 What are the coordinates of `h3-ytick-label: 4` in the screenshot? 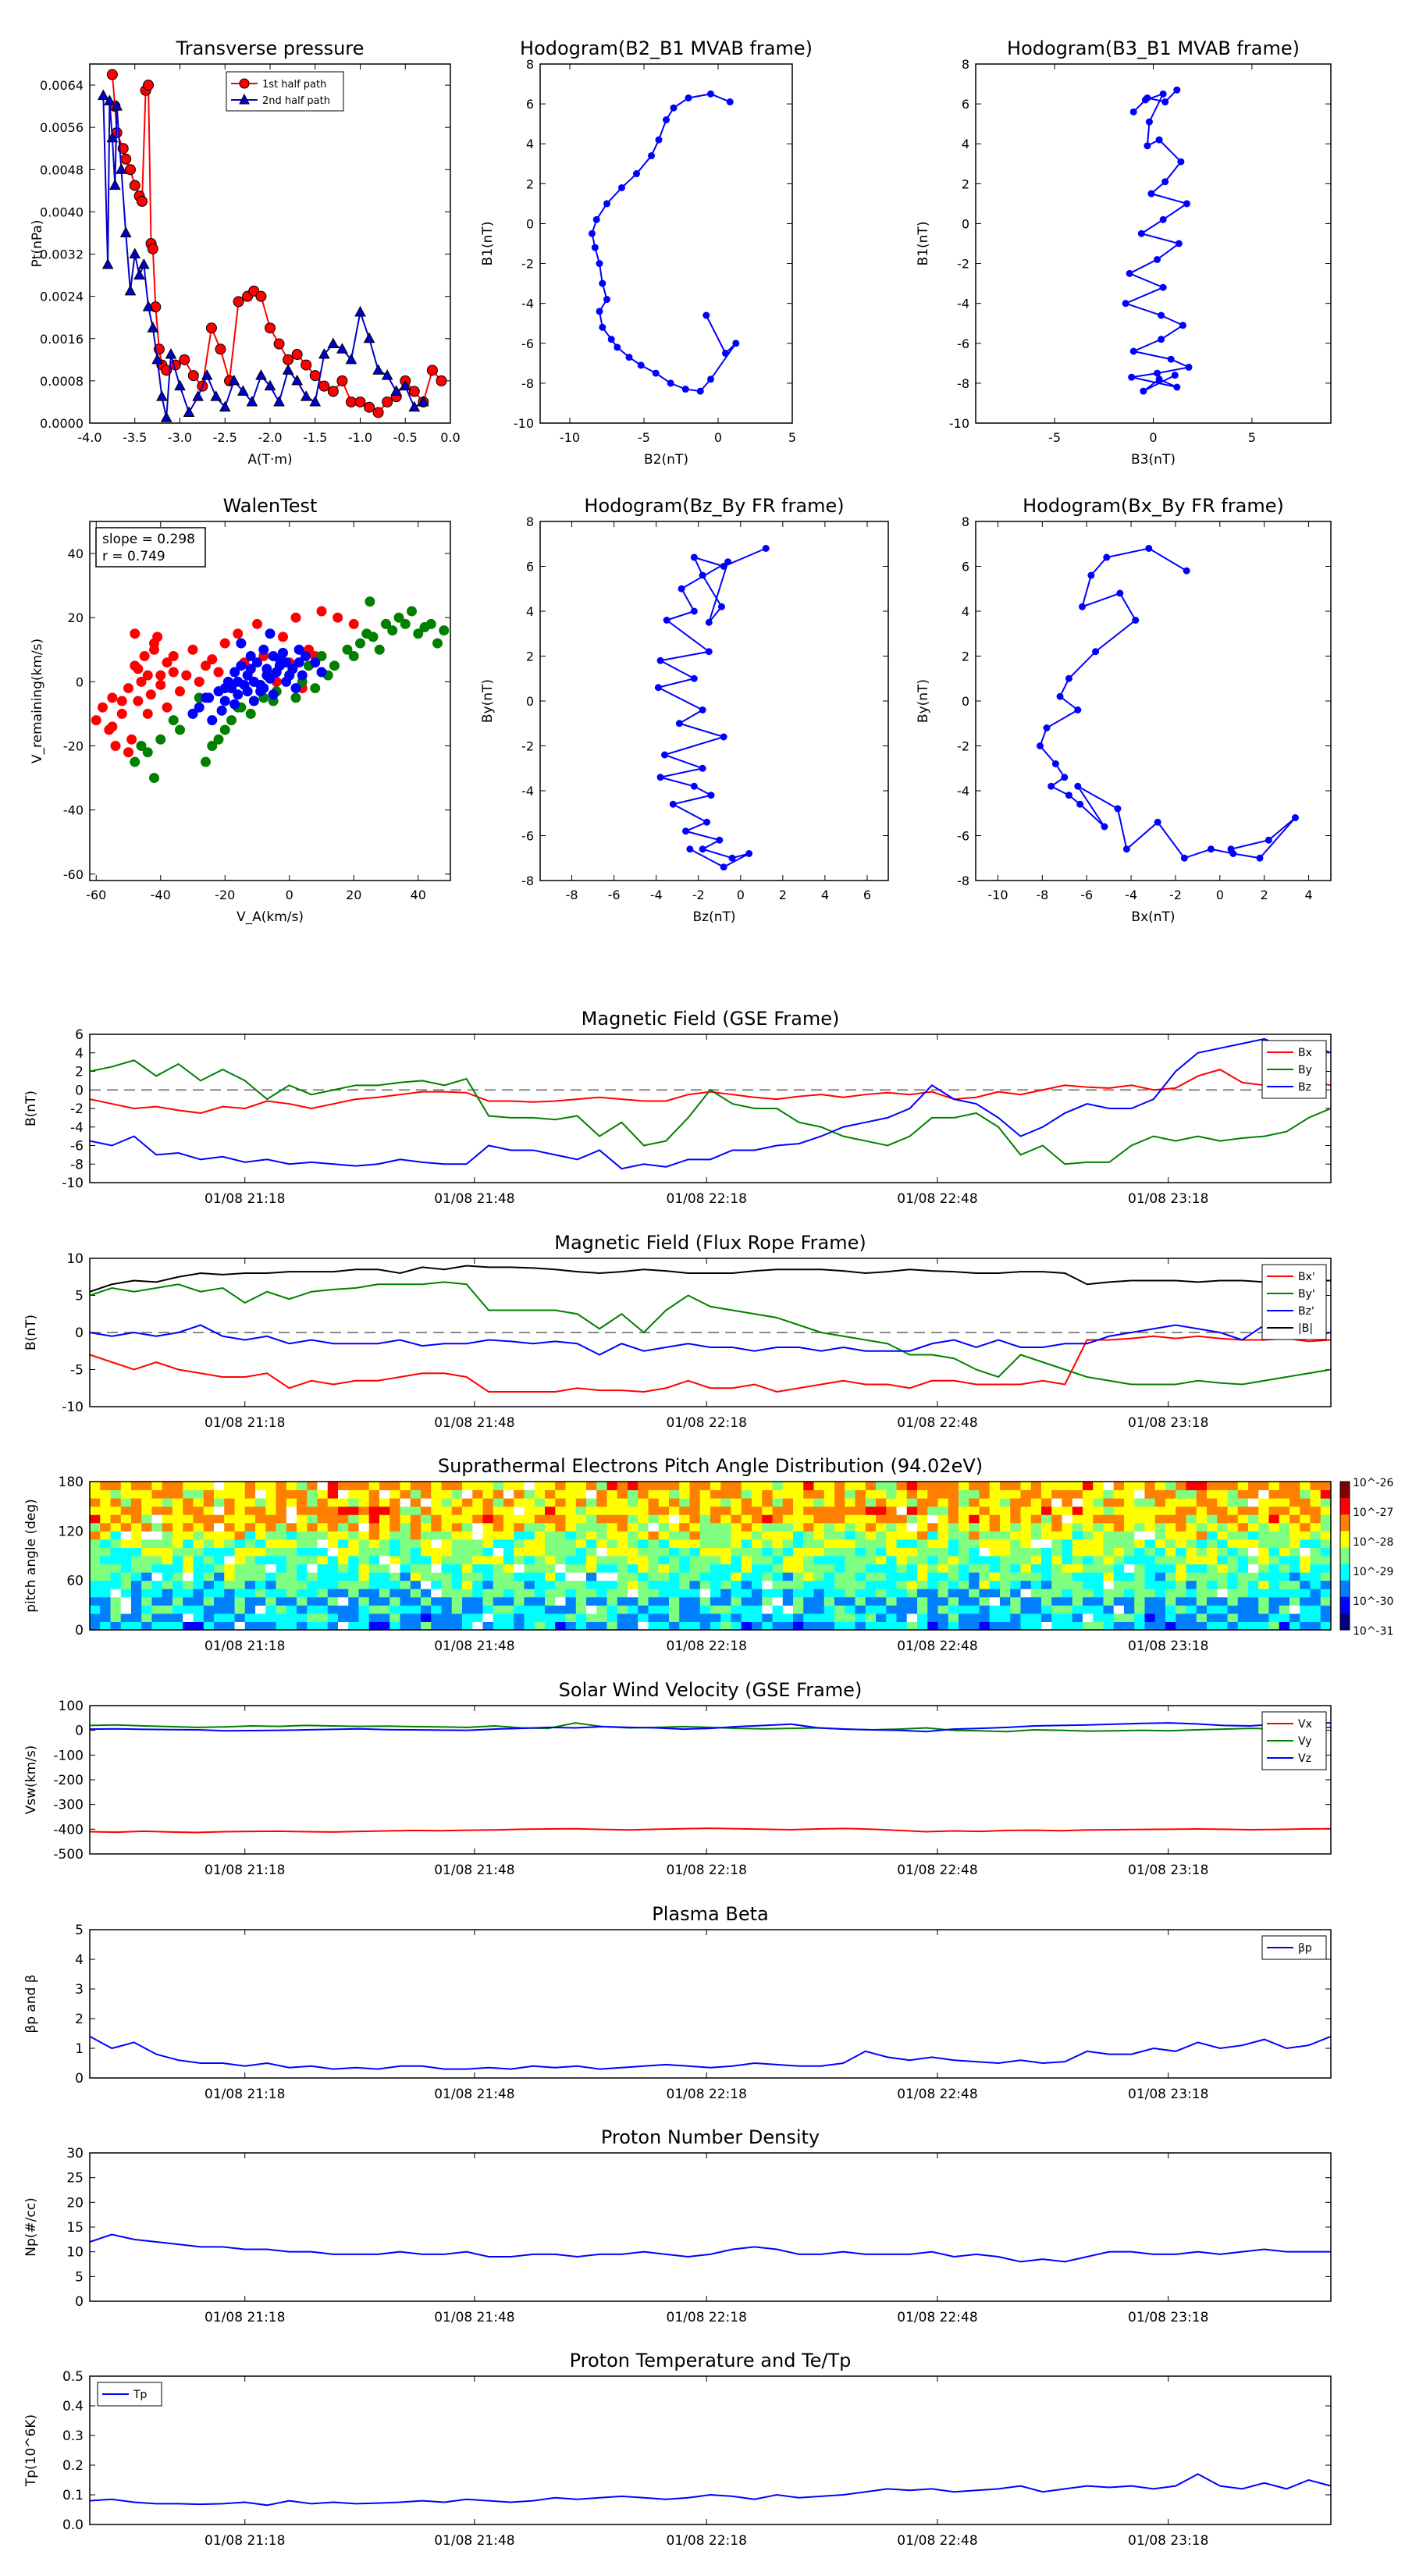 It's located at (530, 611).